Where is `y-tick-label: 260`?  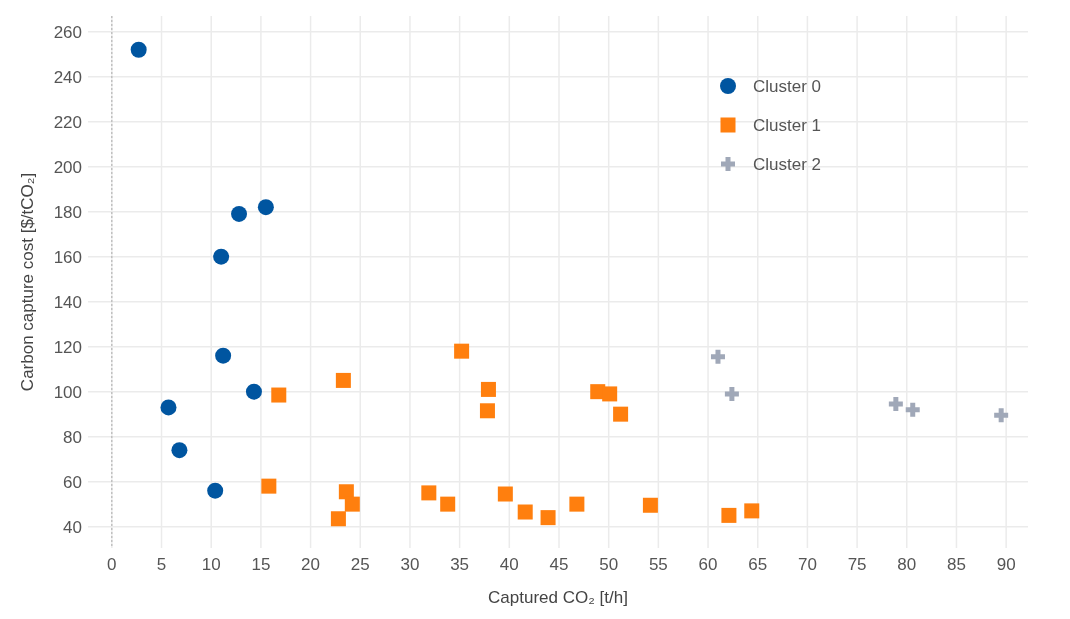
y-tick-label: 260 is located at coordinates (67, 32).